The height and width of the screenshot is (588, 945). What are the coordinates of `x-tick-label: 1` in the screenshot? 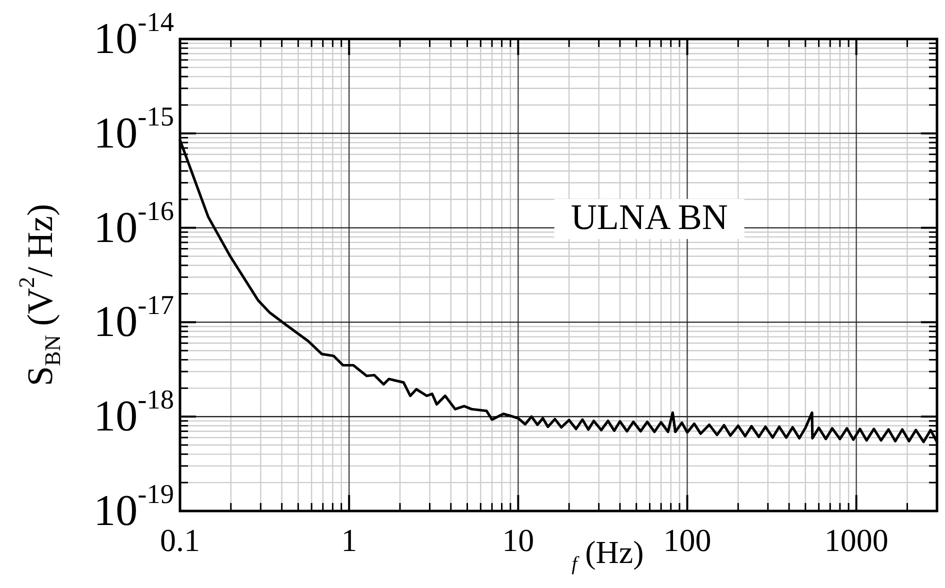 It's located at (349, 540).